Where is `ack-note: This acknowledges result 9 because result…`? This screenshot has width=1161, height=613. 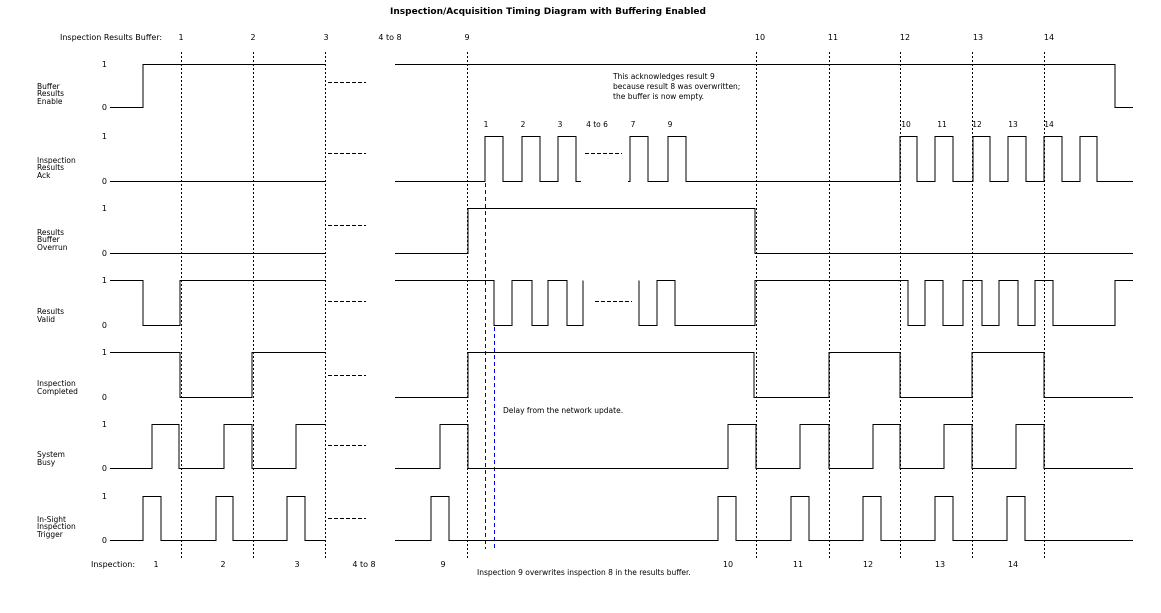 ack-note: This acknowledges result 9 because result… is located at coordinates (677, 86).